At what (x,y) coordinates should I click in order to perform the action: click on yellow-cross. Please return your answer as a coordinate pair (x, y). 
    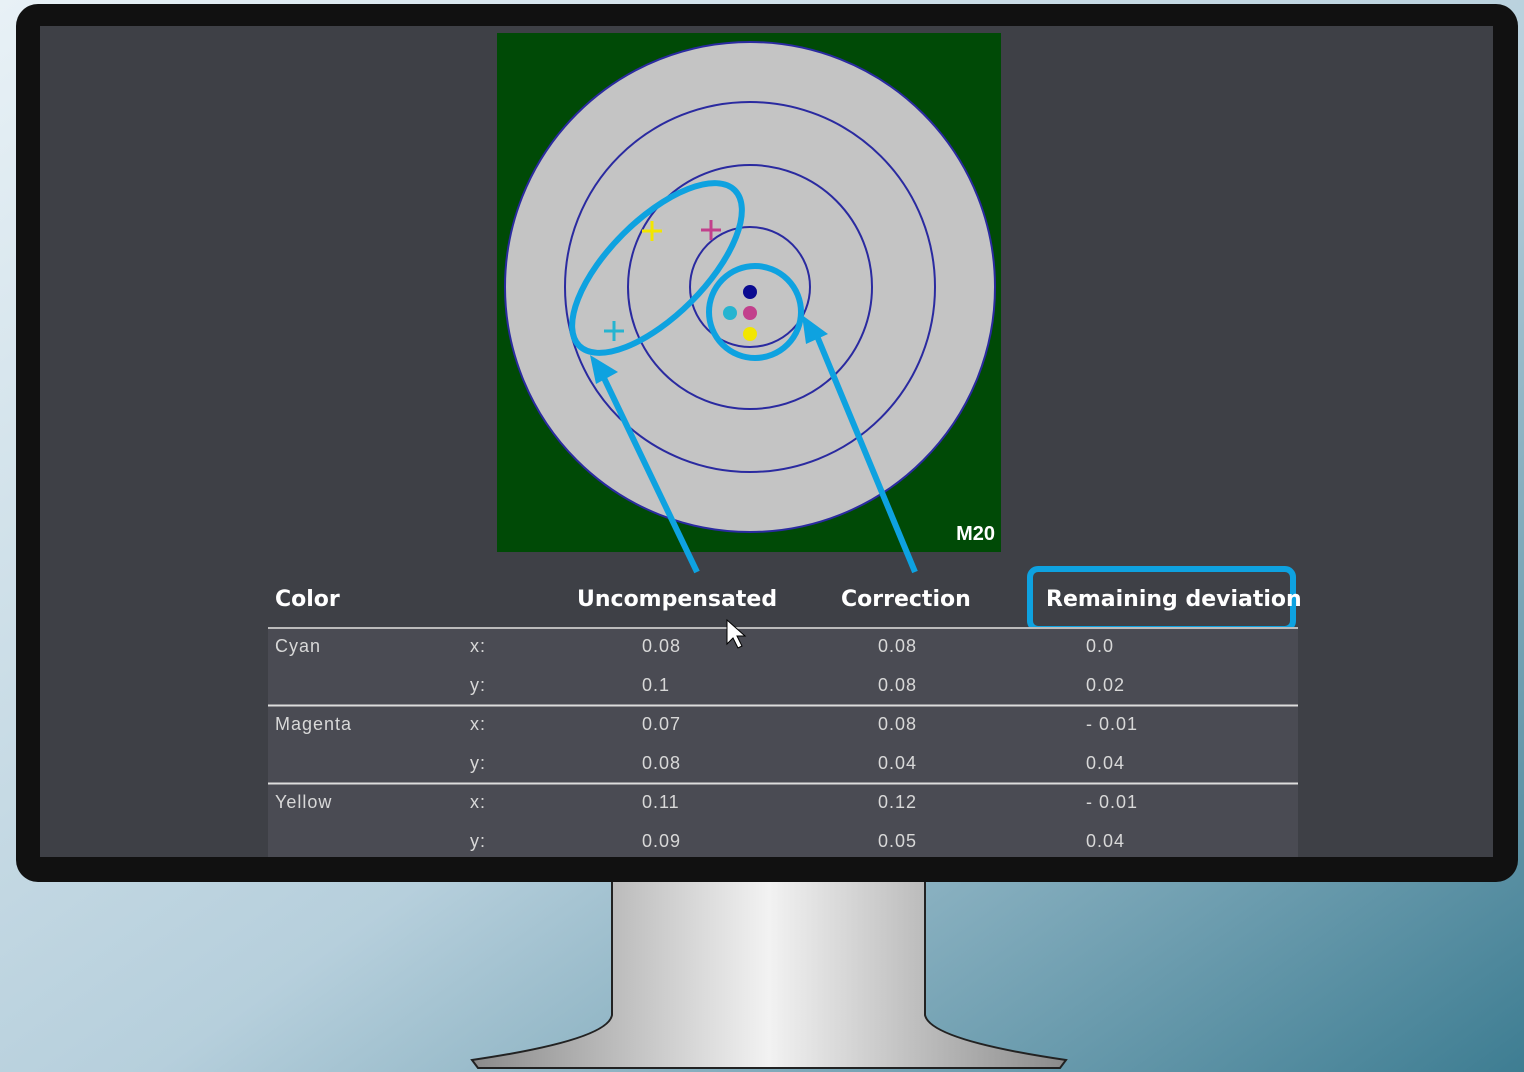
    Looking at the image, I should click on (652, 231).